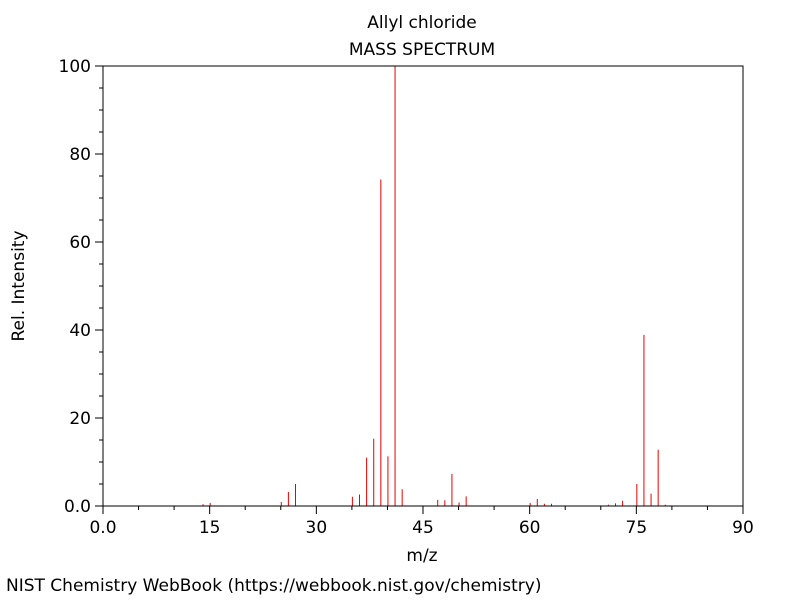  What do you see at coordinates (80, 155) in the screenshot?
I see `y-tick-label: 80` at bounding box center [80, 155].